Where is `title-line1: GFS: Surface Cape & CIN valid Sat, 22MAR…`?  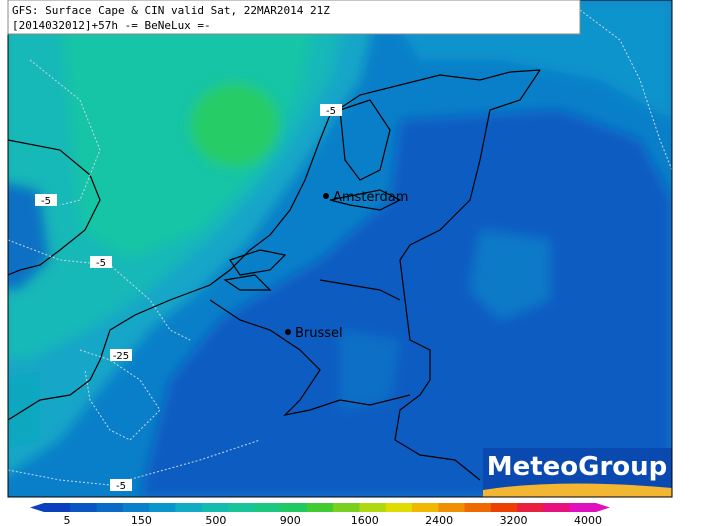
title-line1: GFS: Surface Cape & CIN valid Sat, 22MAR… is located at coordinates (171, 10).